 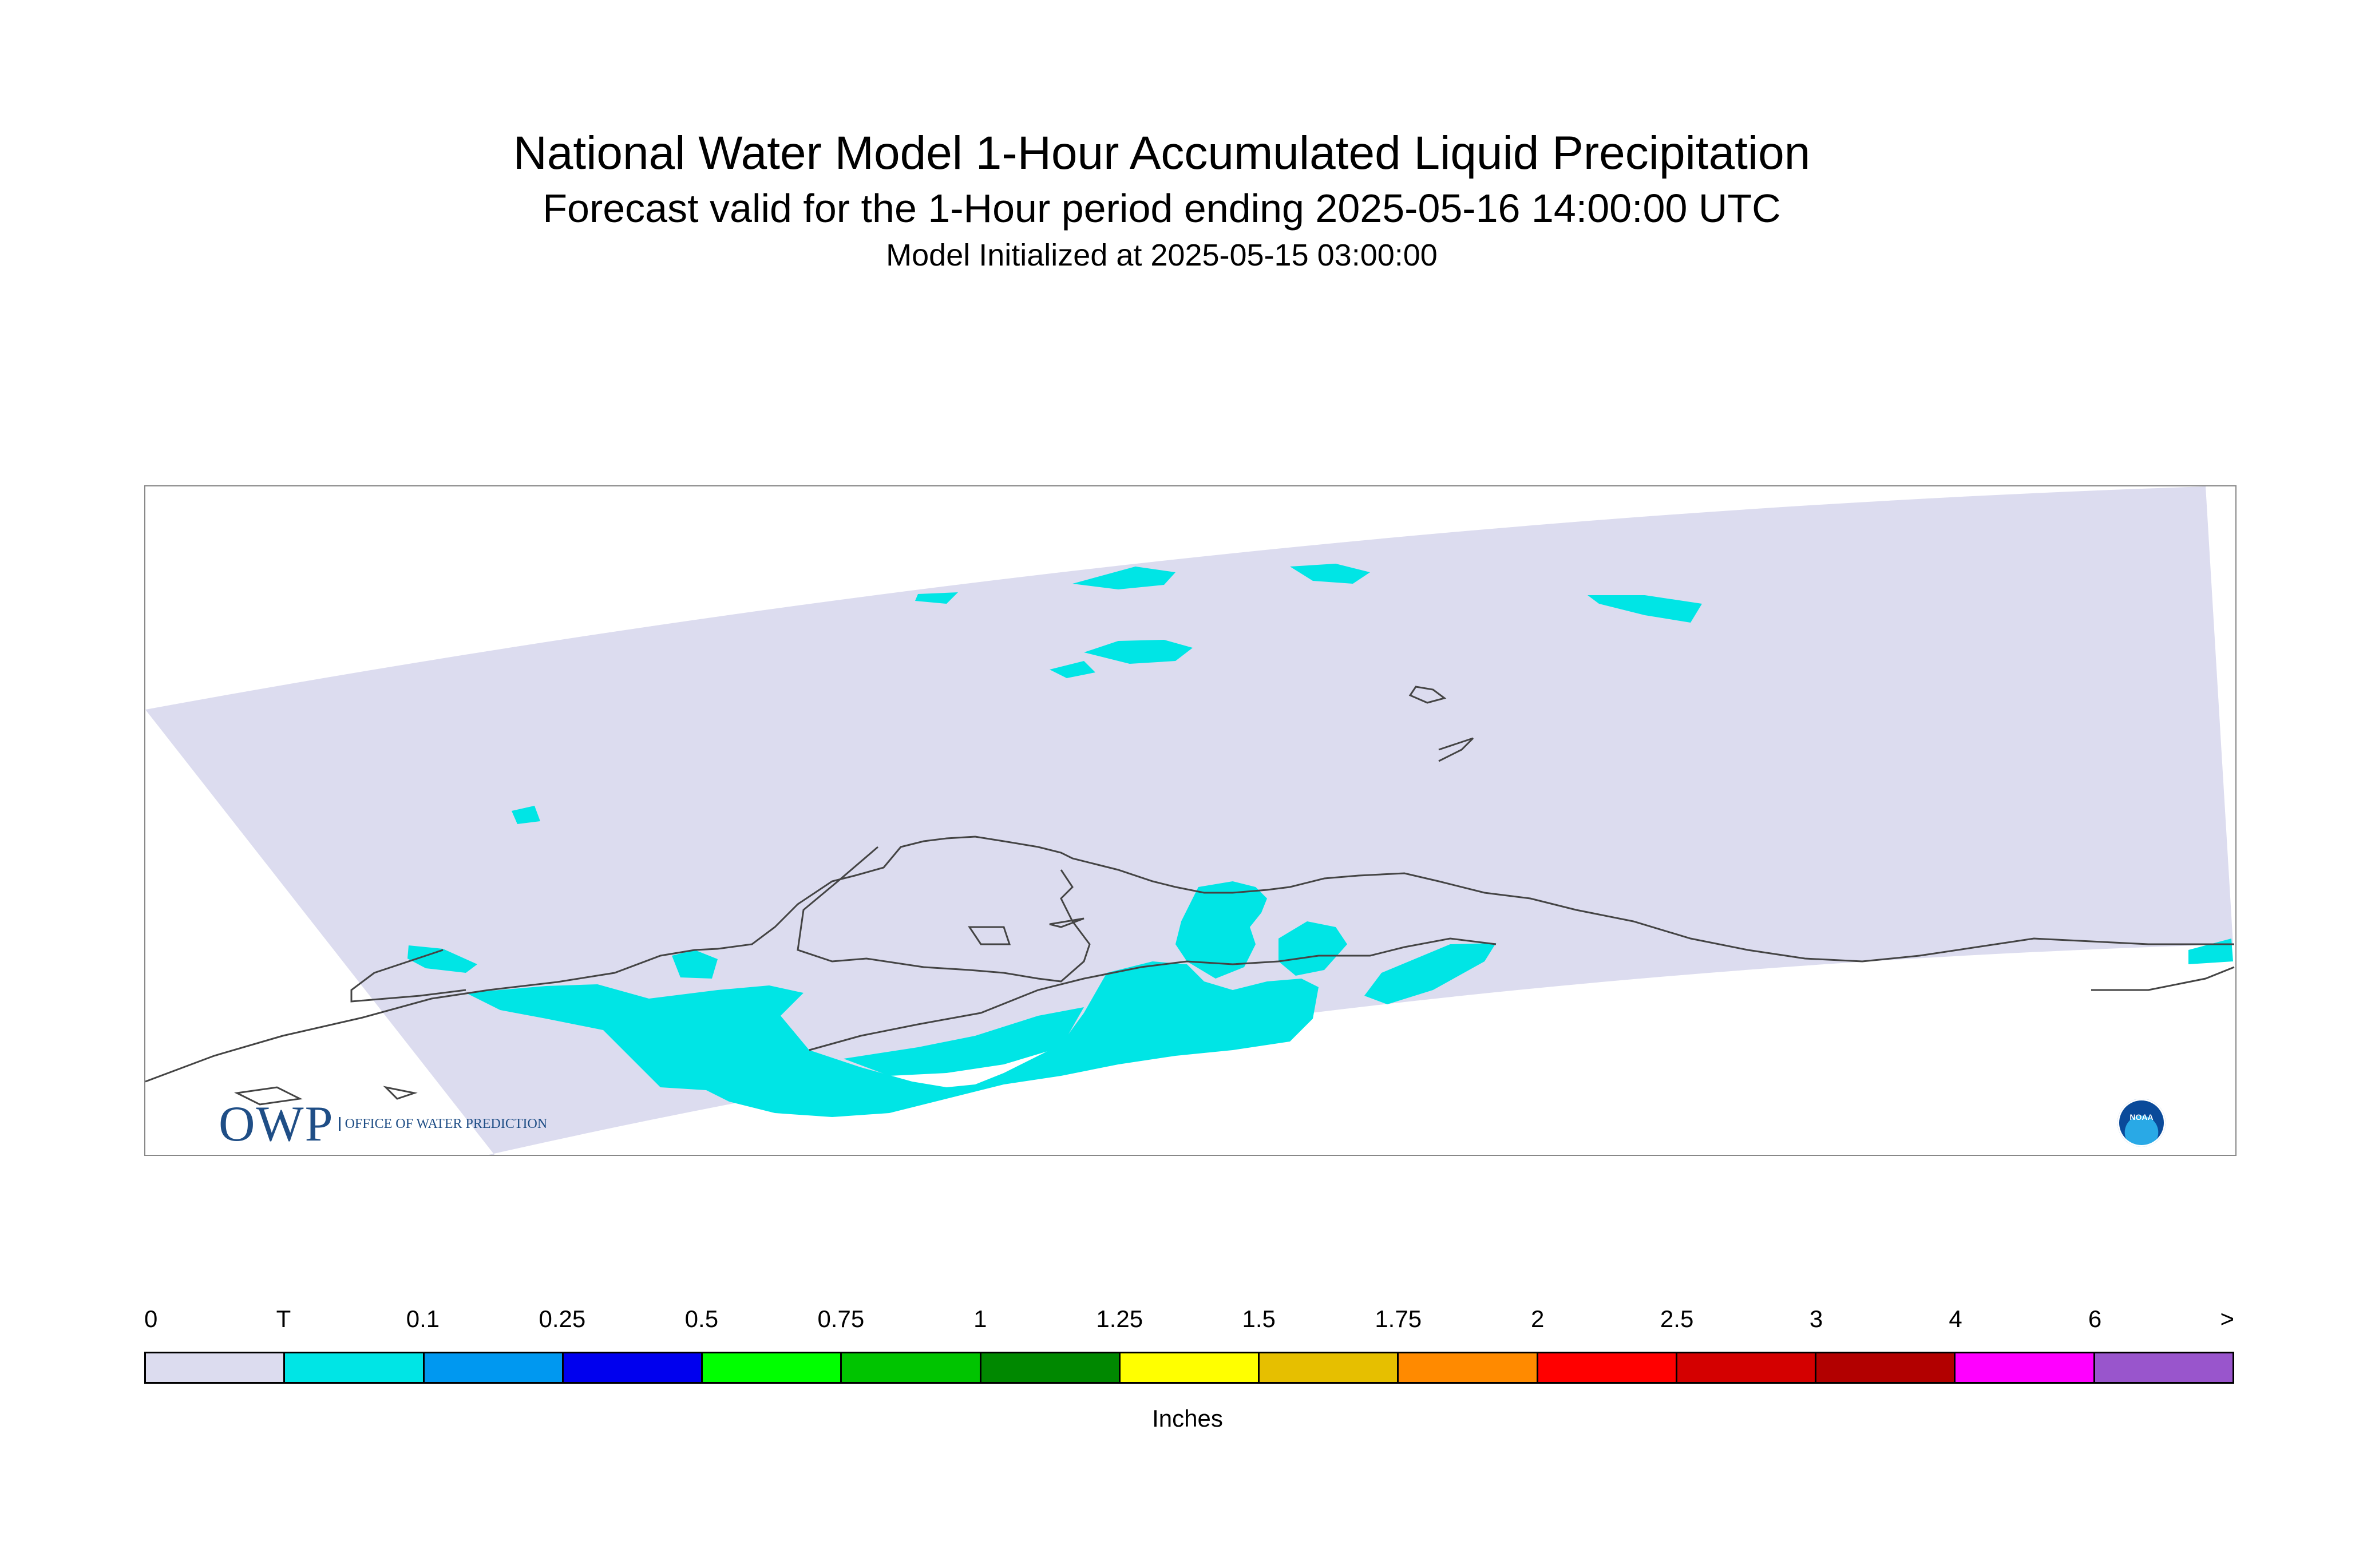 What do you see at coordinates (841, 1318) in the screenshot?
I see `legend-tick-label: 0.75` at bounding box center [841, 1318].